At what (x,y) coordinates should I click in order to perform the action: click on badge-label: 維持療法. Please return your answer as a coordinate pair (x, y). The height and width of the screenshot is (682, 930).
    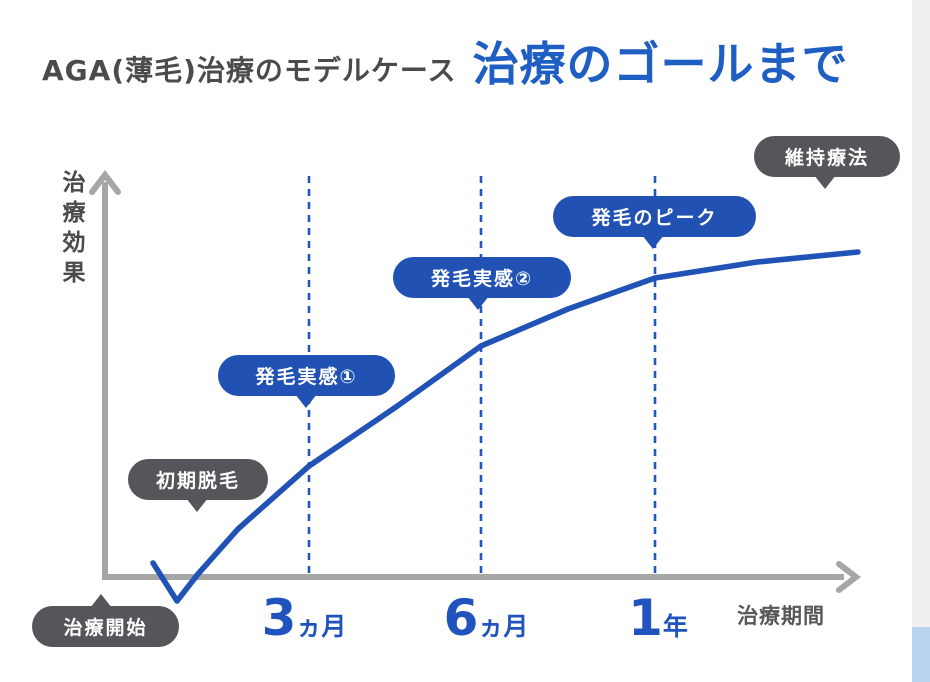
    Looking at the image, I should click on (826, 158).